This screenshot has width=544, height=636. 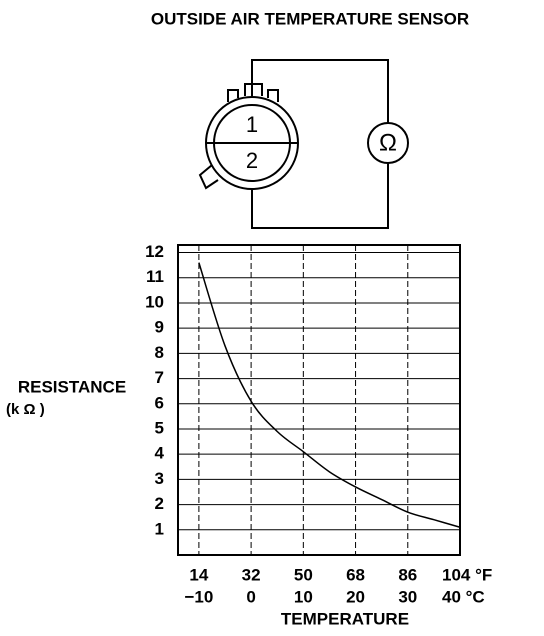 I want to click on y-tick-label: 8, so click(x=159, y=352).